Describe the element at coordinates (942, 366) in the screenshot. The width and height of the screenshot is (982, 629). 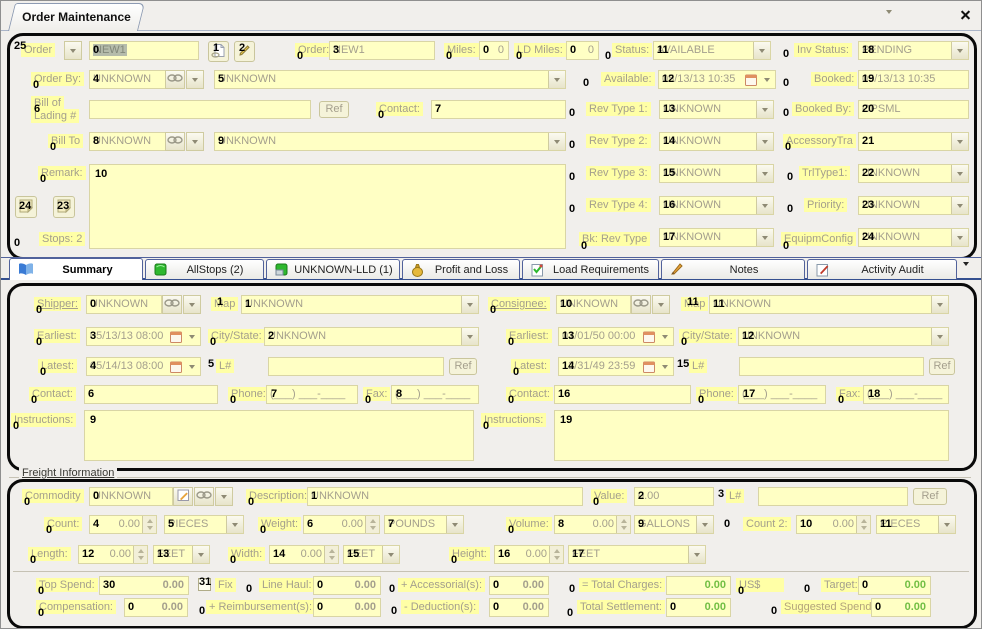
I see `consignee-ref-button: Ref` at that location.